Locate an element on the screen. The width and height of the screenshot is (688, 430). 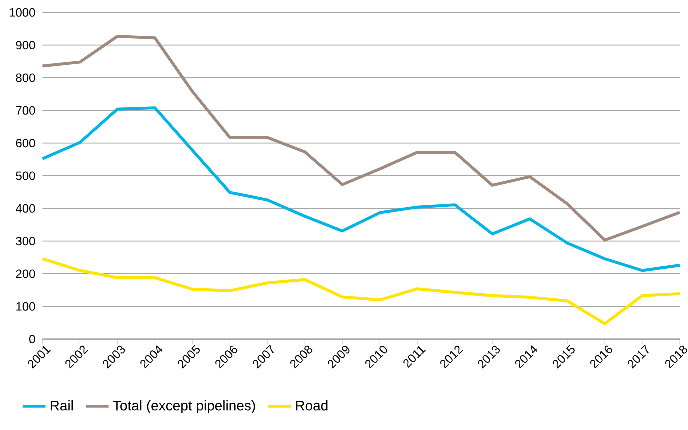
y-tick-label: 100 is located at coordinates (26, 306).